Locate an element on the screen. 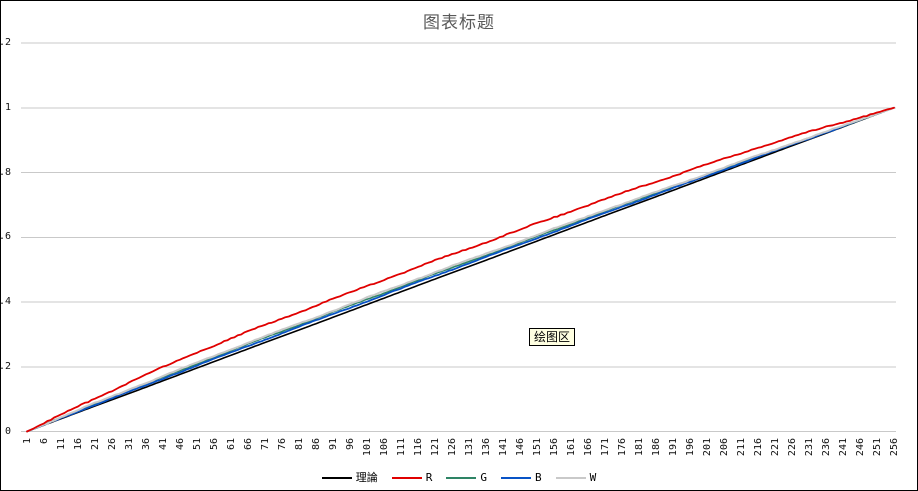  x-axis-label: 16 is located at coordinates (78, 444).